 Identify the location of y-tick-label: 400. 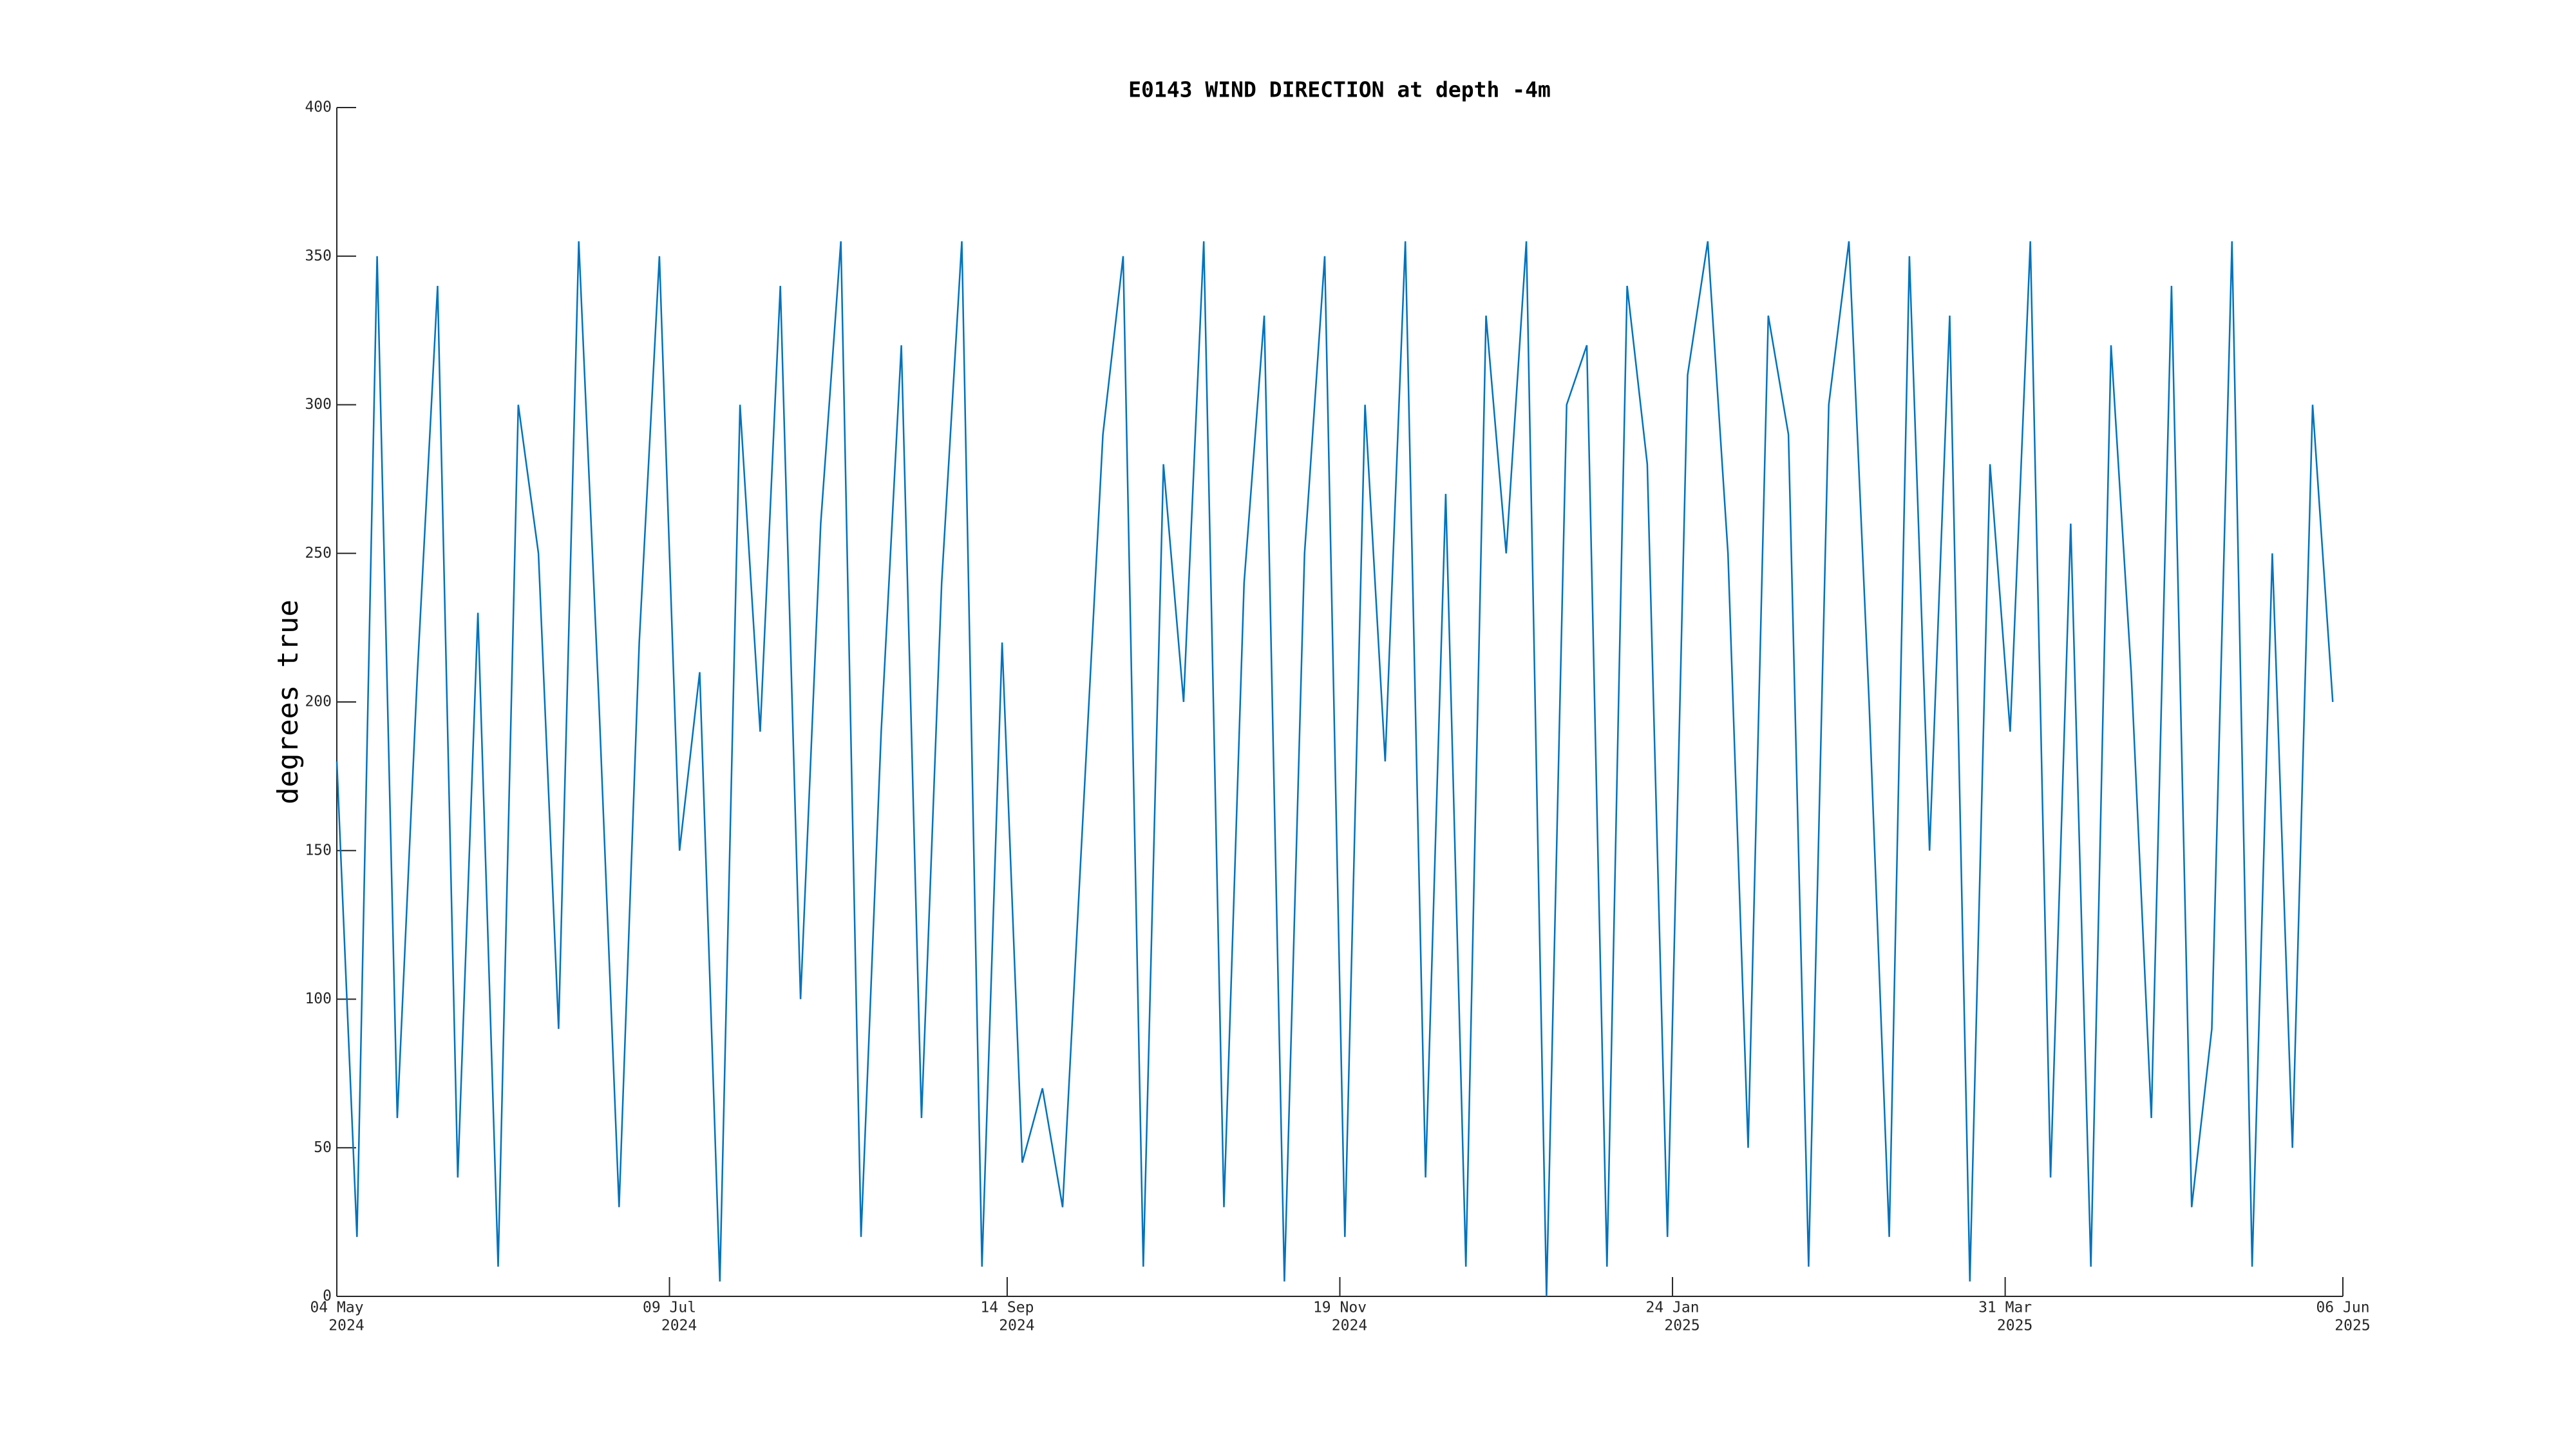
(318, 108).